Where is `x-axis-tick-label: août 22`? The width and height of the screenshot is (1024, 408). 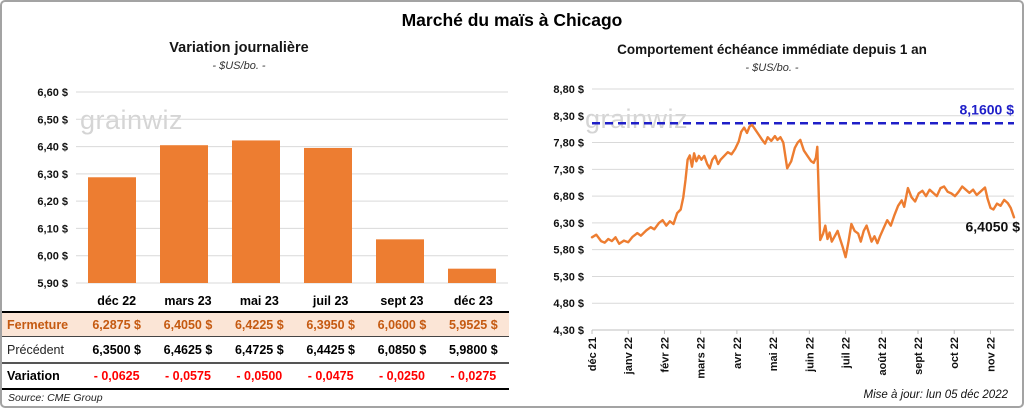
x-axis-tick-label: août 22 is located at coordinates (883, 356).